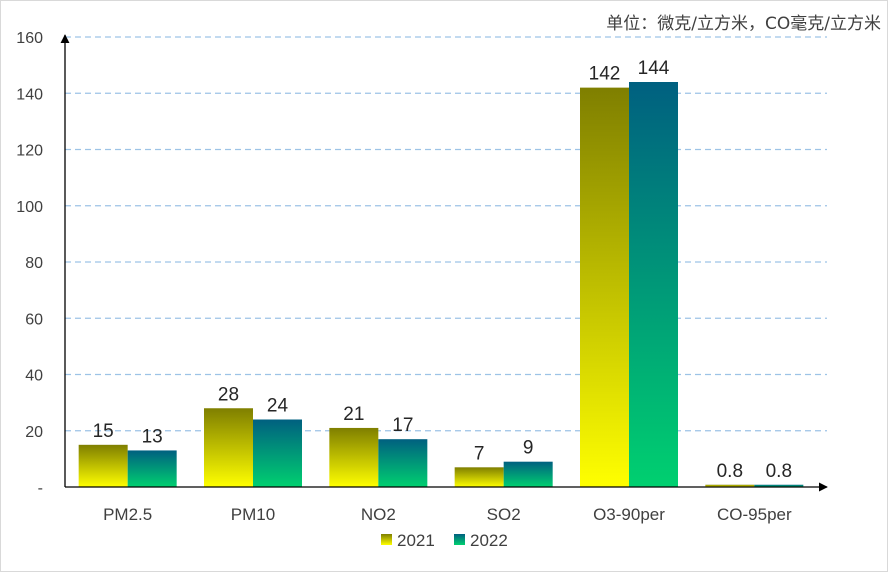 The width and height of the screenshot is (888, 573). Describe the element at coordinates (152, 436) in the screenshot. I see `data-label: 13` at that location.